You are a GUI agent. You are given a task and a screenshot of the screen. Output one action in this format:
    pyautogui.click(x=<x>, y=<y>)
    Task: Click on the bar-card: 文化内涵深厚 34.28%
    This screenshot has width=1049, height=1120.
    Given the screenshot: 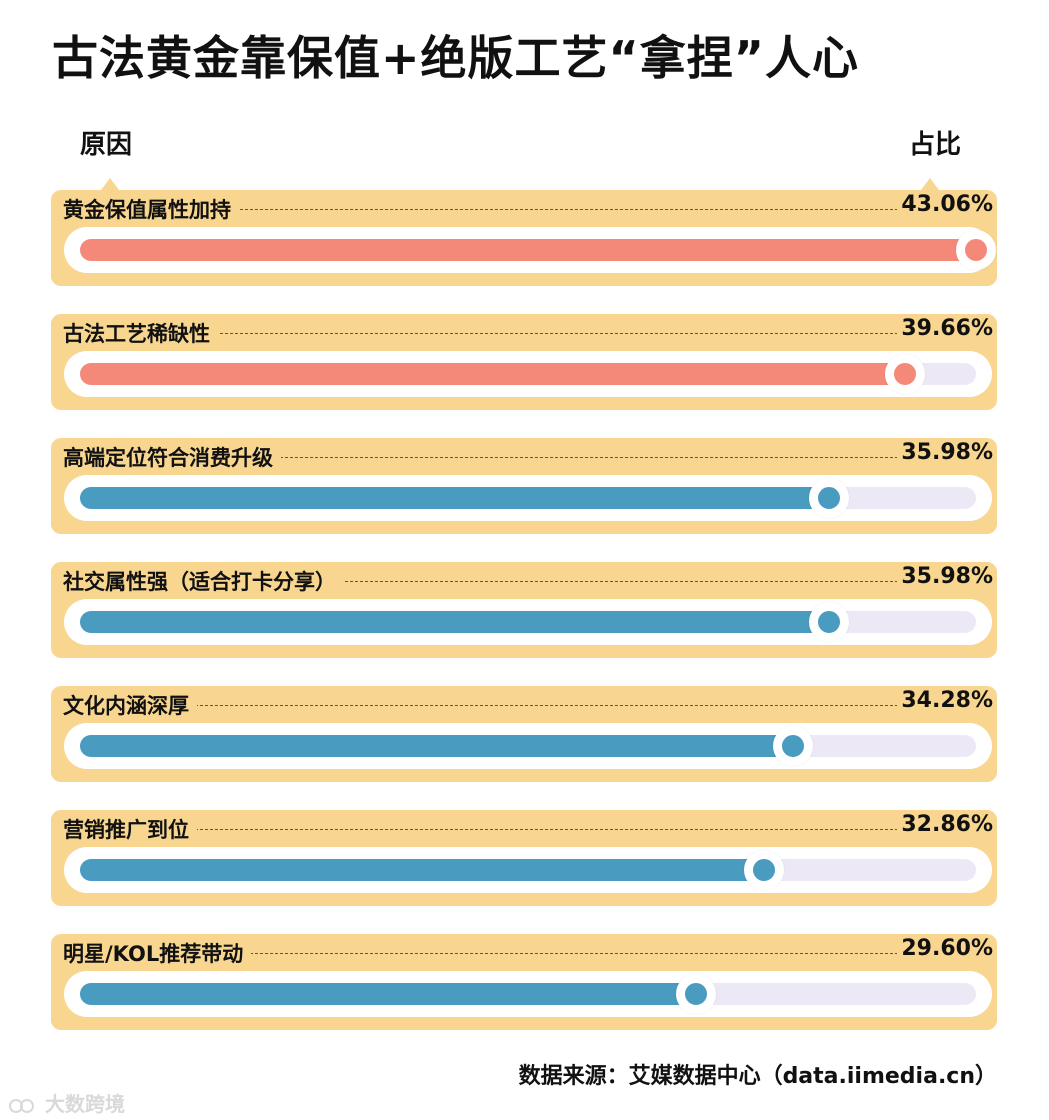 What is the action you would take?
    pyautogui.click(x=524, y=734)
    